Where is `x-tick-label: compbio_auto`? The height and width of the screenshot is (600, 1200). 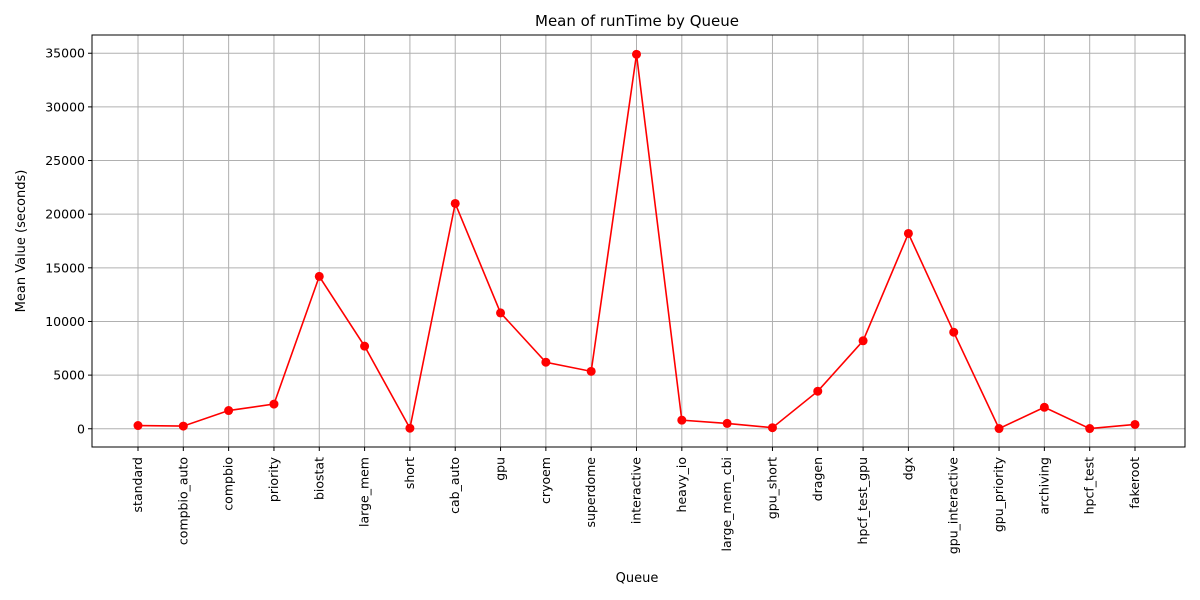
x-tick-label: compbio_auto is located at coordinates (182, 501).